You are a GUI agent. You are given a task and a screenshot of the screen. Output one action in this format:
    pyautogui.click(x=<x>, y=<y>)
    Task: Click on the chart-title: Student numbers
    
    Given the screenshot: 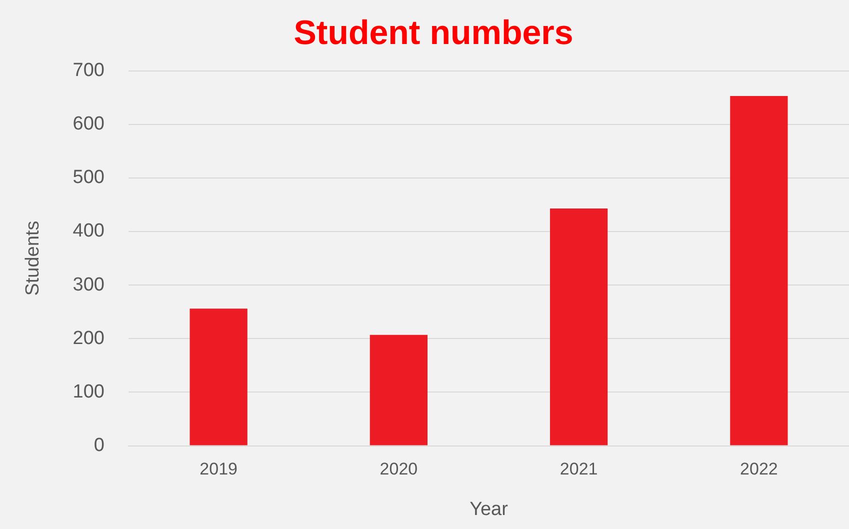 What is the action you would take?
    pyautogui.click(x=434, y=33)
    